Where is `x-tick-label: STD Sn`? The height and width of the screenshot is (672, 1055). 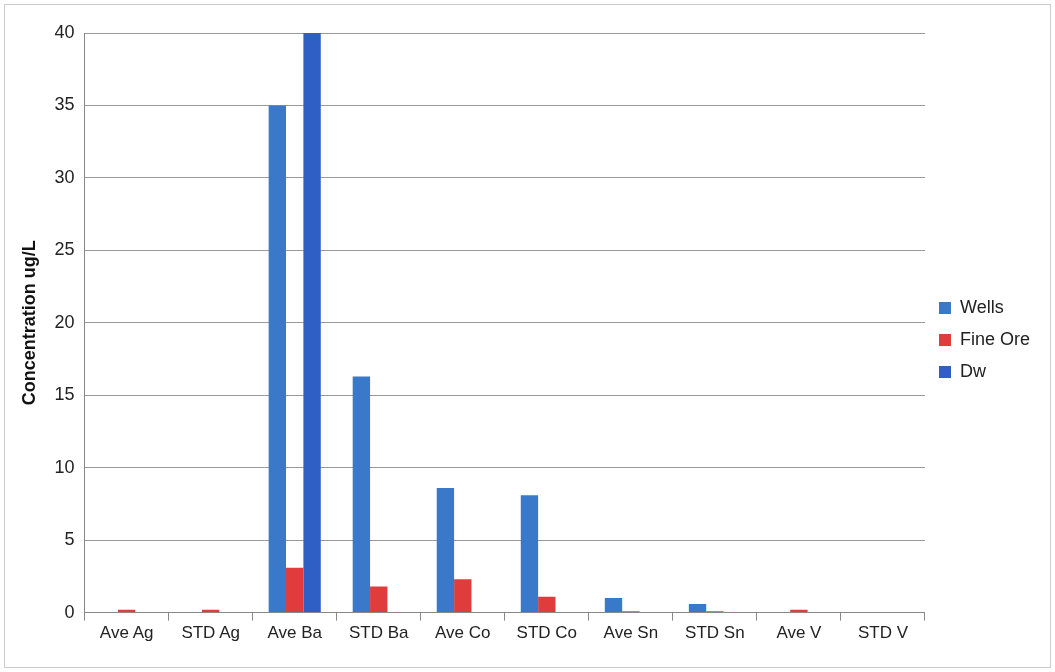 x-tick-label: STD Sn is located at coordinates (715, 633).